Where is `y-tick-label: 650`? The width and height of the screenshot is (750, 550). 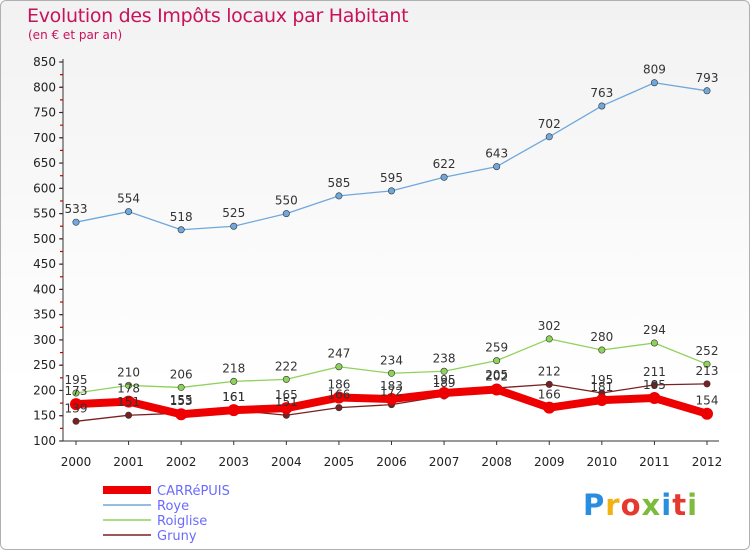 y-tick-label: 650 is located at coordinates (44, 163).